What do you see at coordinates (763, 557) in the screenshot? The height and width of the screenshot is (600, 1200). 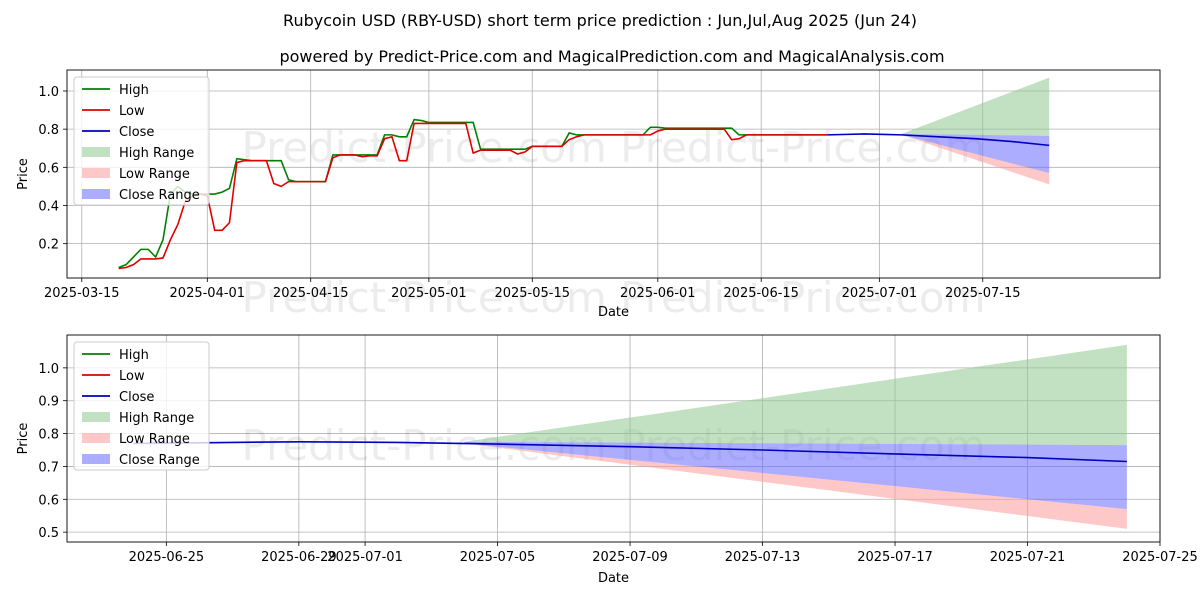 I see `x-tick-label: 2025-07-13` at bounding box center [763, 557].